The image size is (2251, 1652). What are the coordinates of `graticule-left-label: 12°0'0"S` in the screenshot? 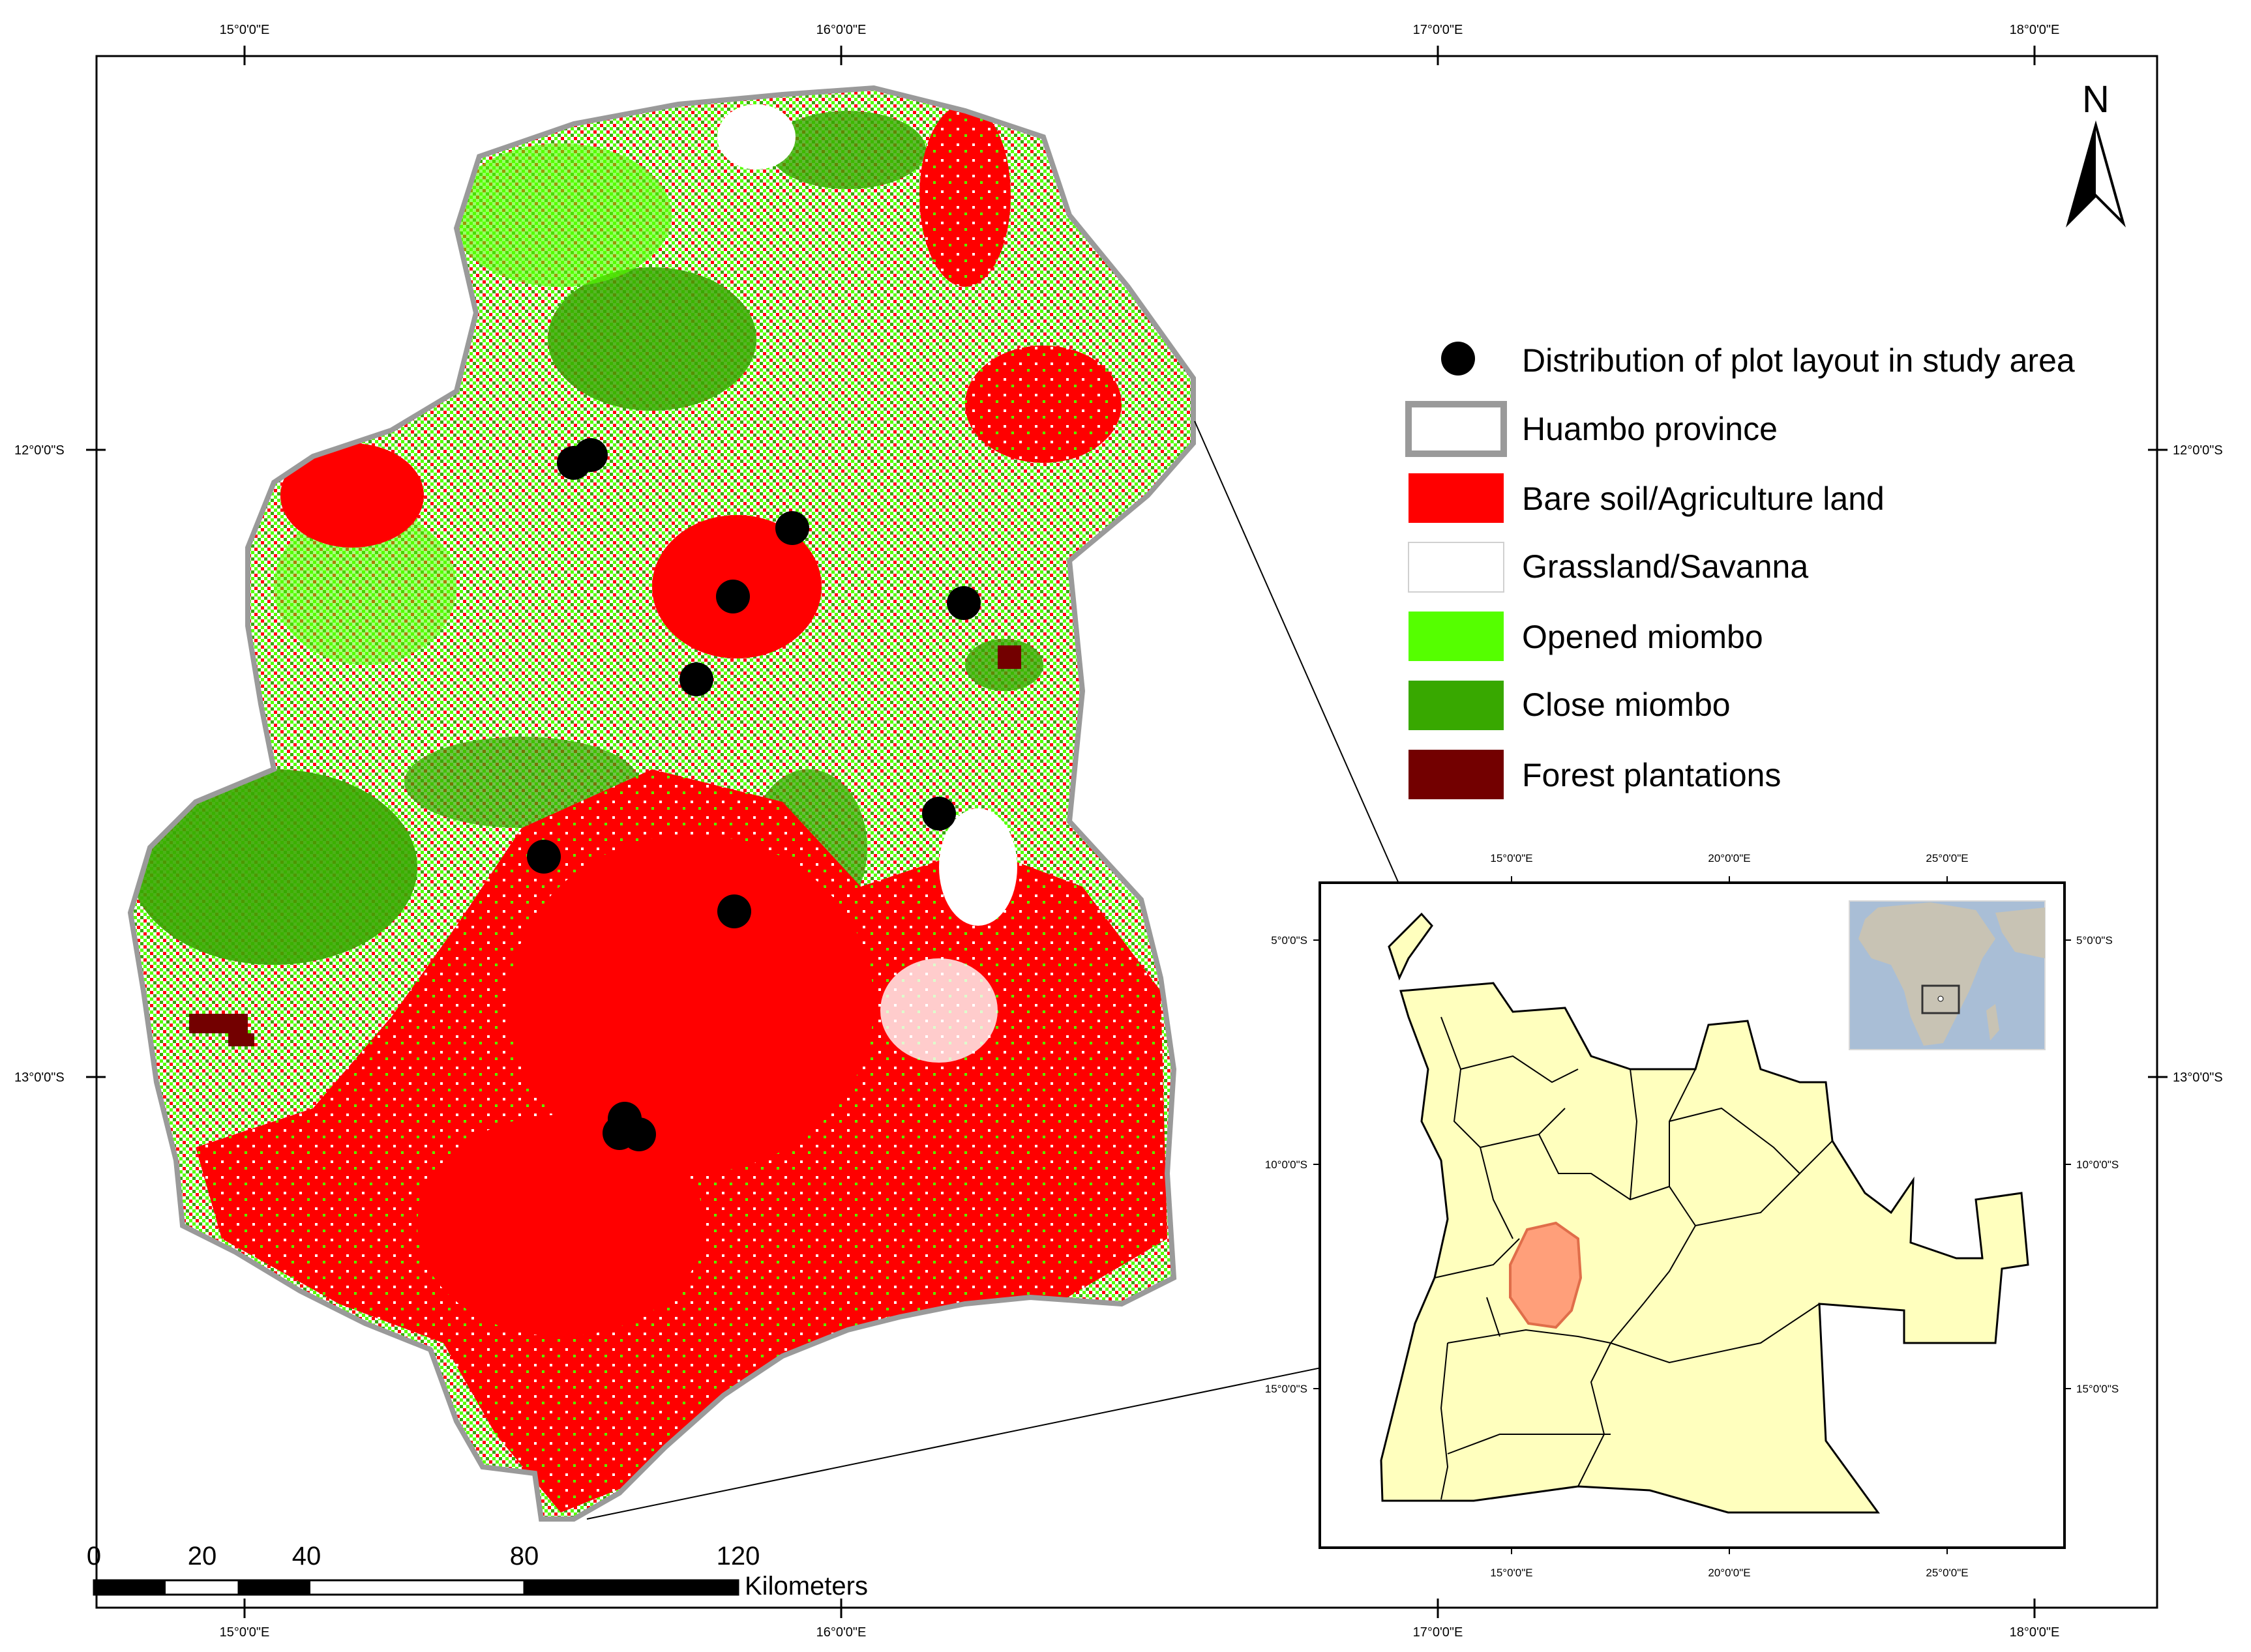 It's located at (39, 450).